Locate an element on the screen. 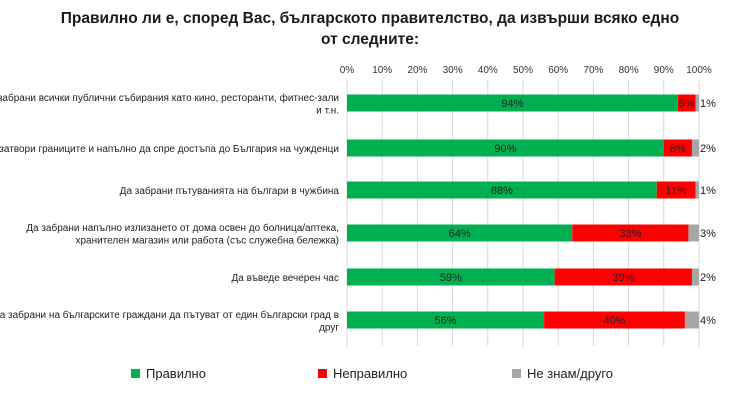  data-label: 56% is located at coordinates (446, 321).